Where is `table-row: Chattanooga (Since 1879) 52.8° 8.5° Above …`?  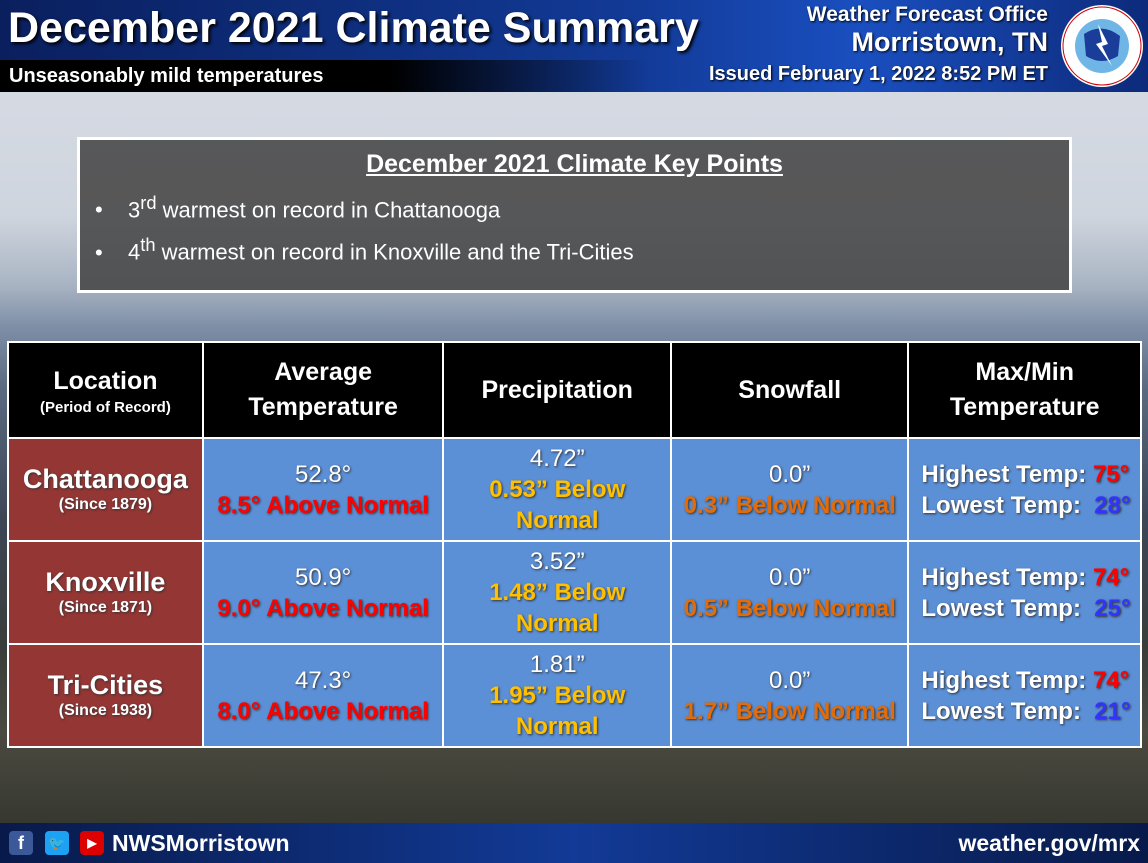 table-row: Chattanooga (Since 1879) 52.8° 8.5° Above … is located at coordinates (574, 489).